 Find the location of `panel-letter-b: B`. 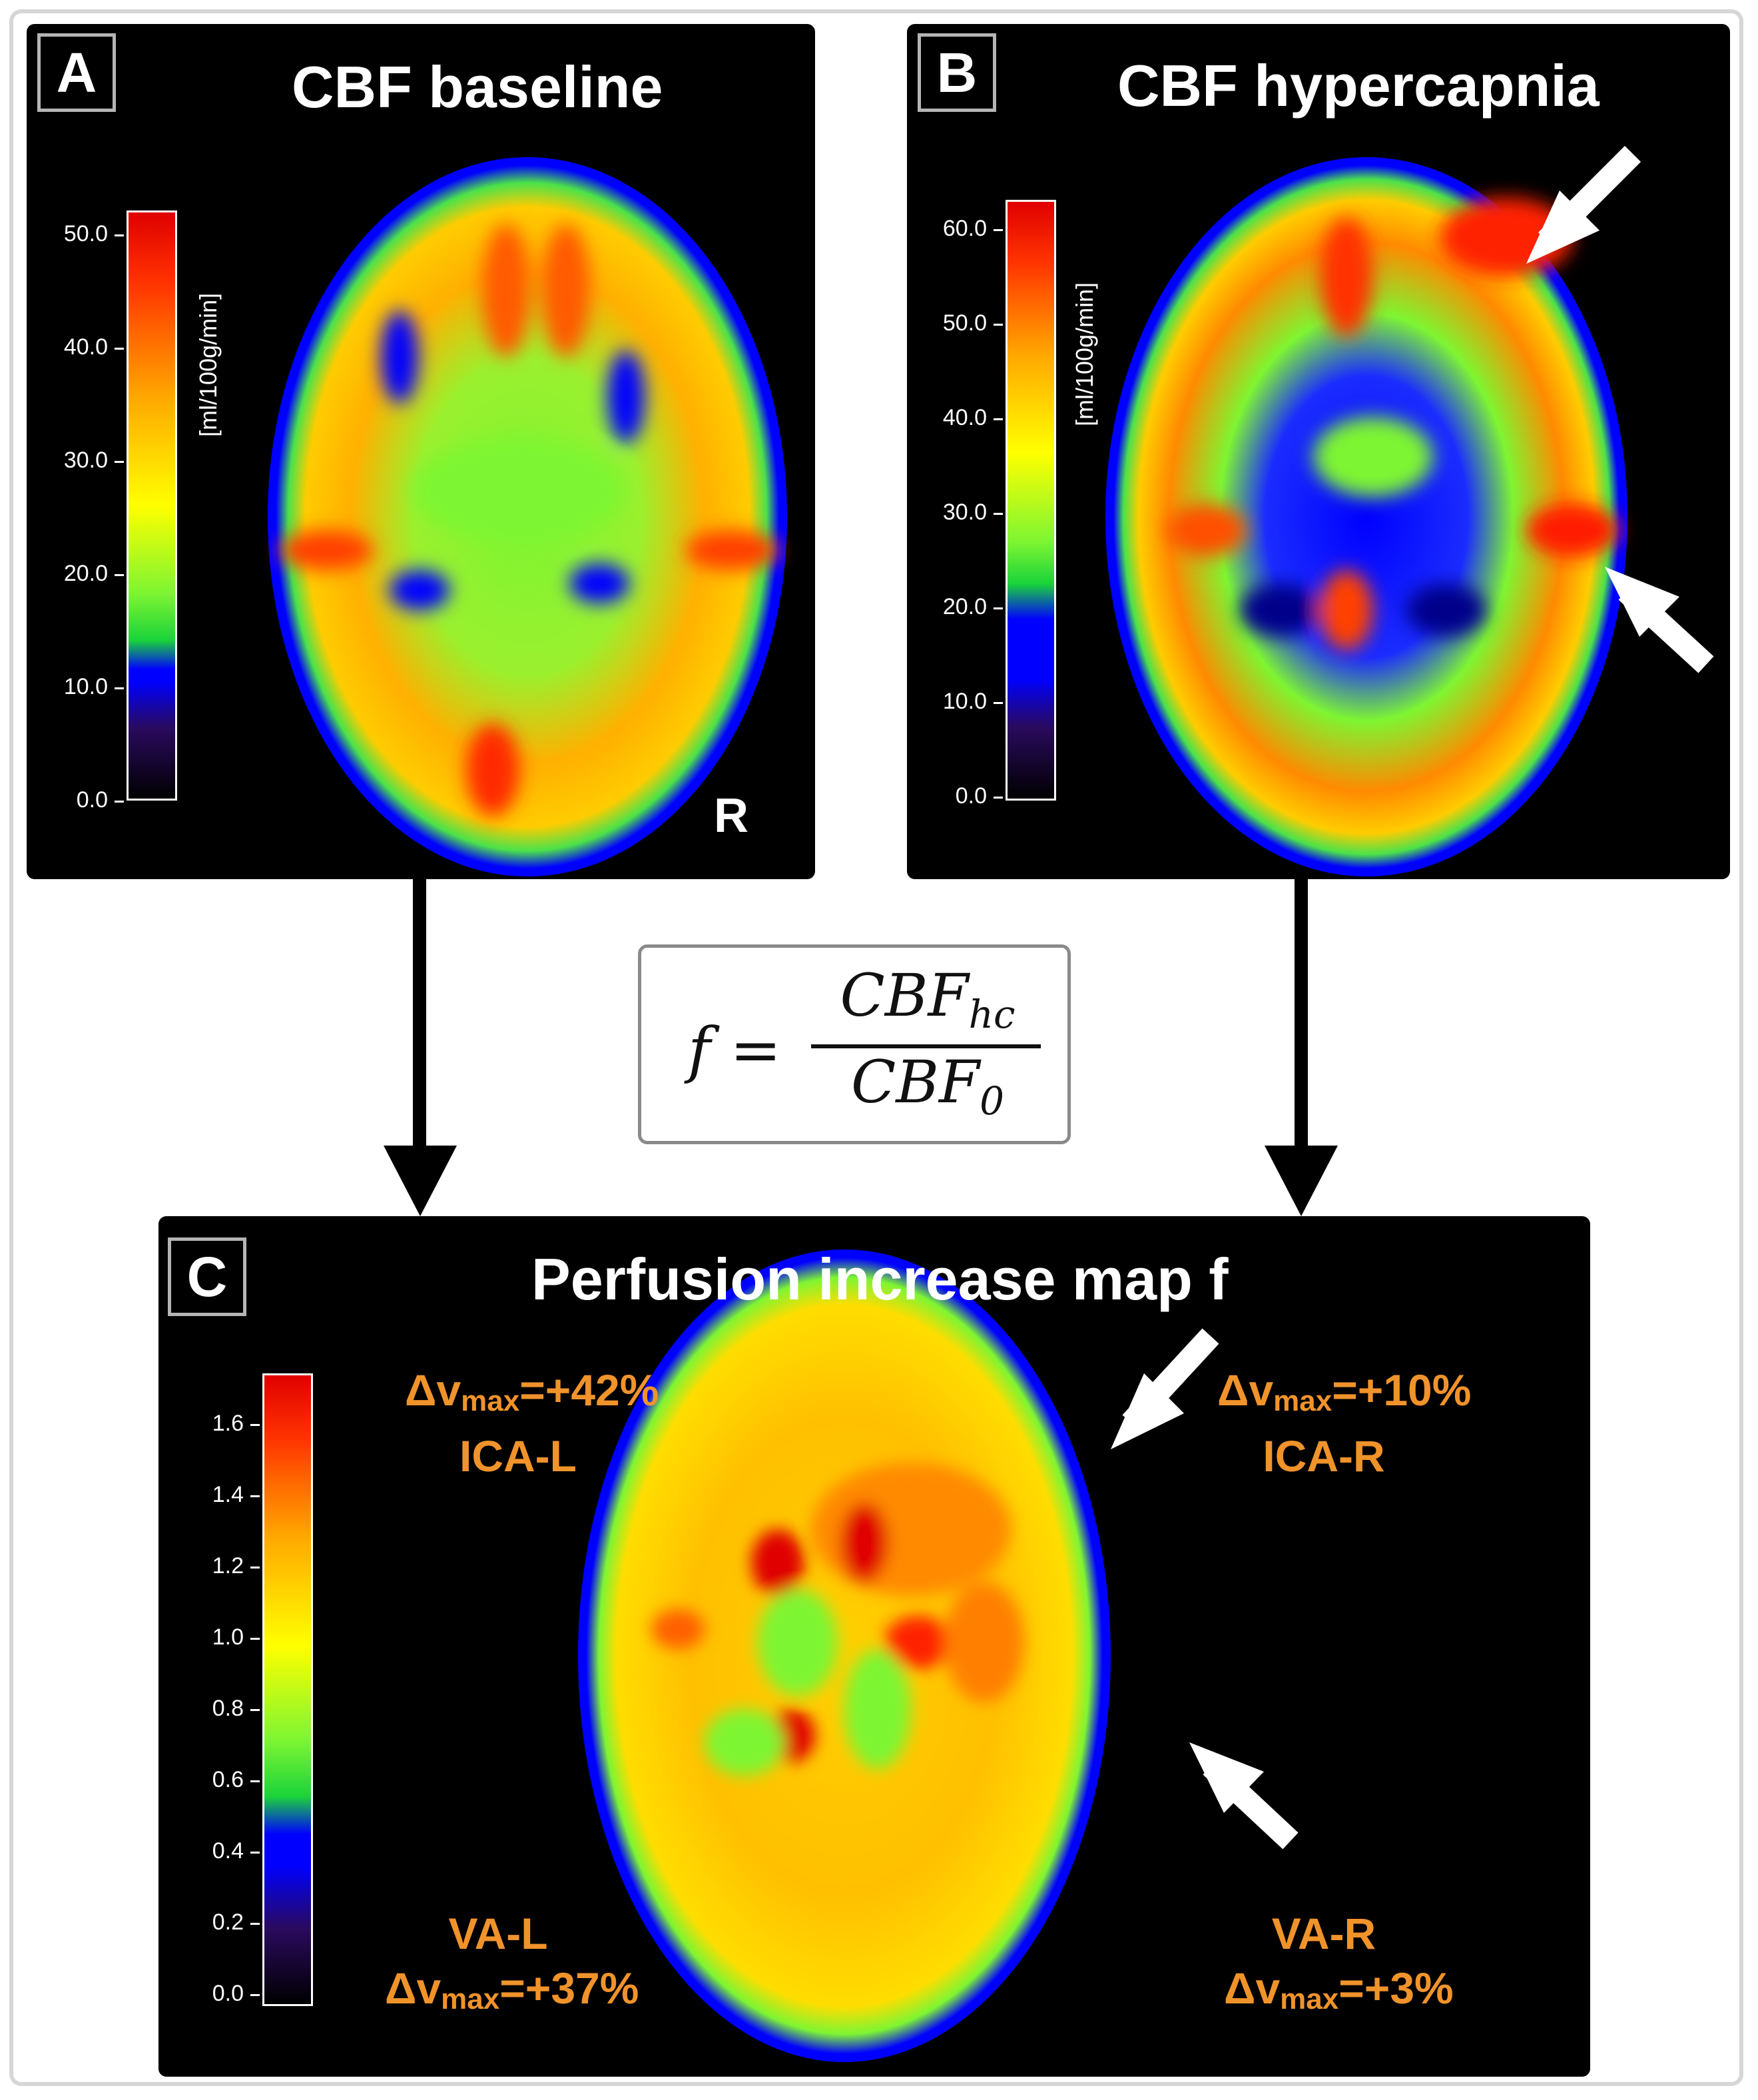

panel-letter-b: B is located at coordinates (957, 72).